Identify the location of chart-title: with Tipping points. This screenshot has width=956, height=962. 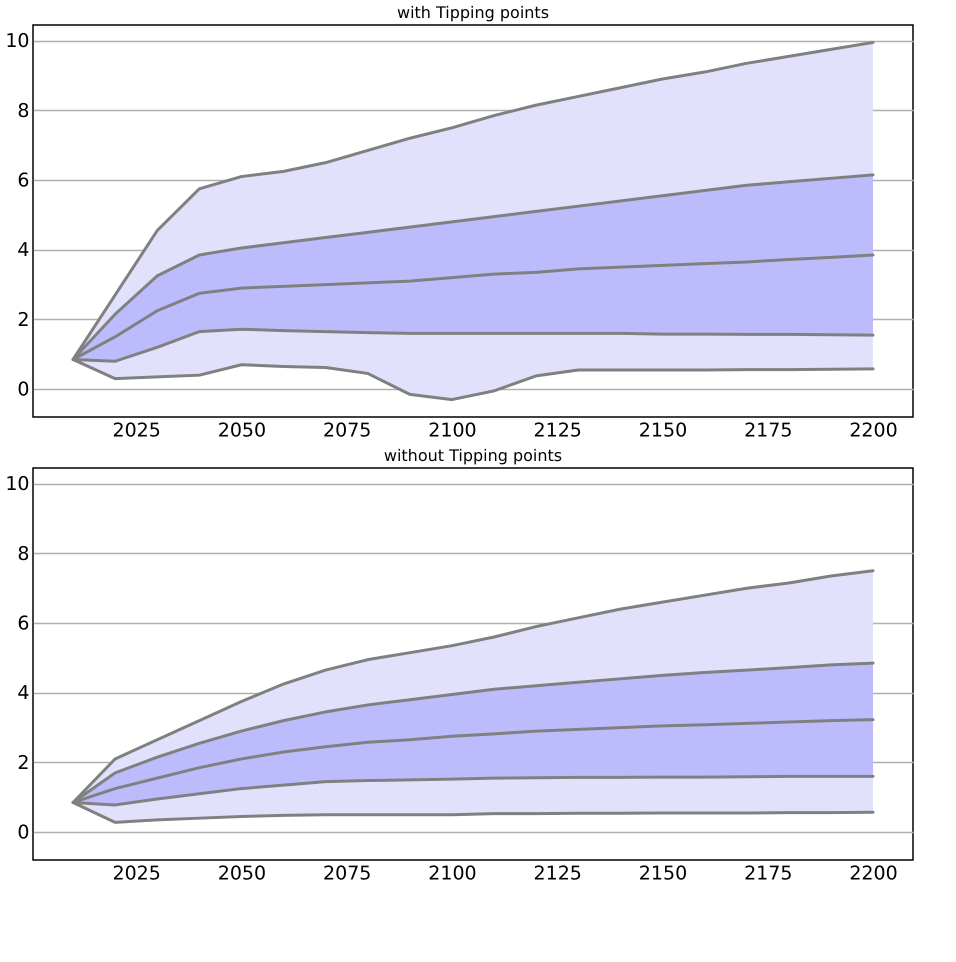
(473, 12).